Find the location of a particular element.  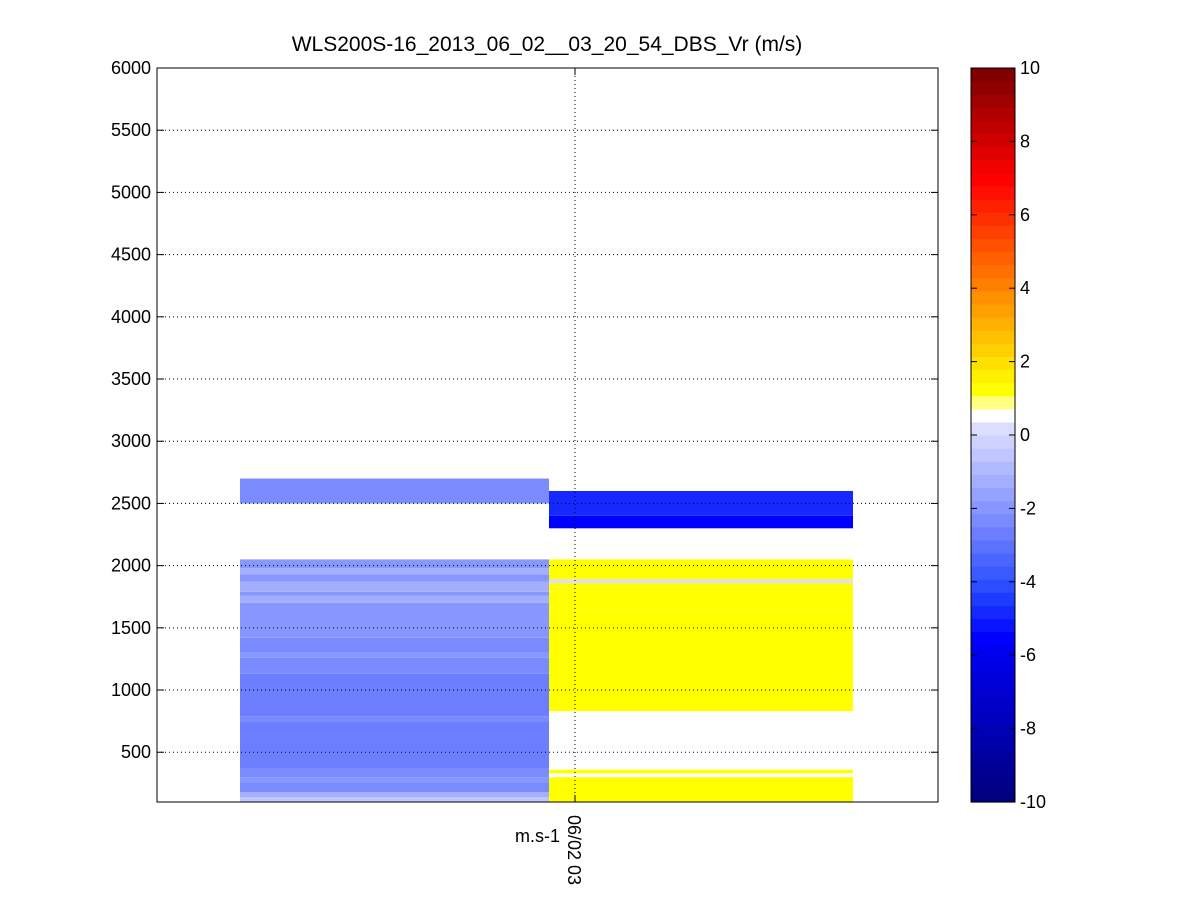

colorbar-tick-label: 8 is located at coordinates (1025, 141).